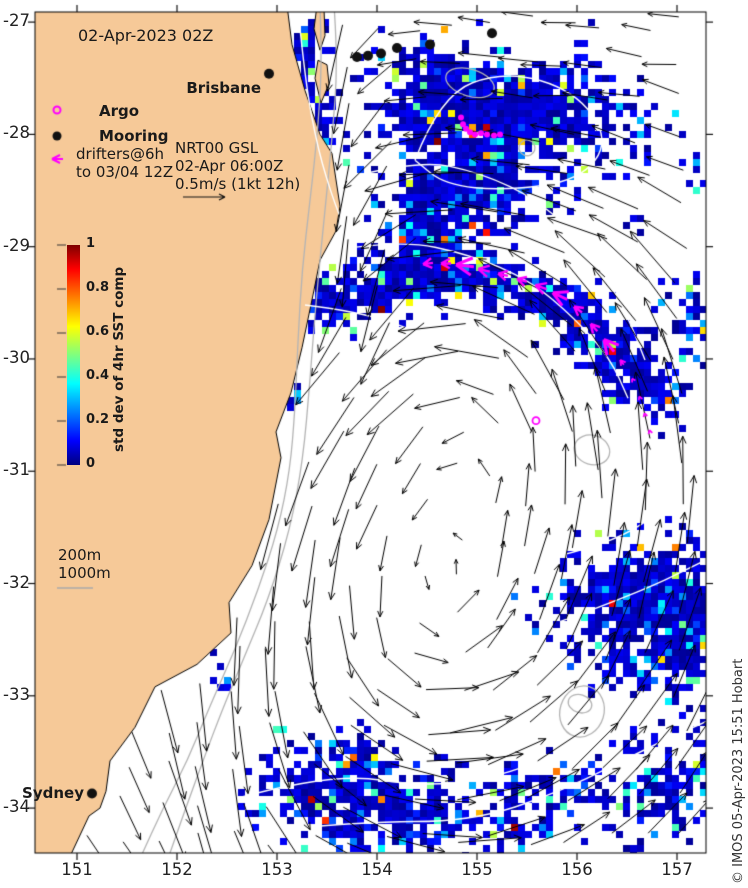 The image size is (748, 888). What do you see at coordinates (134, 136) in the screenshot?
I see `legend-mooring-label: Mooring` at bounding box center [134, 136].